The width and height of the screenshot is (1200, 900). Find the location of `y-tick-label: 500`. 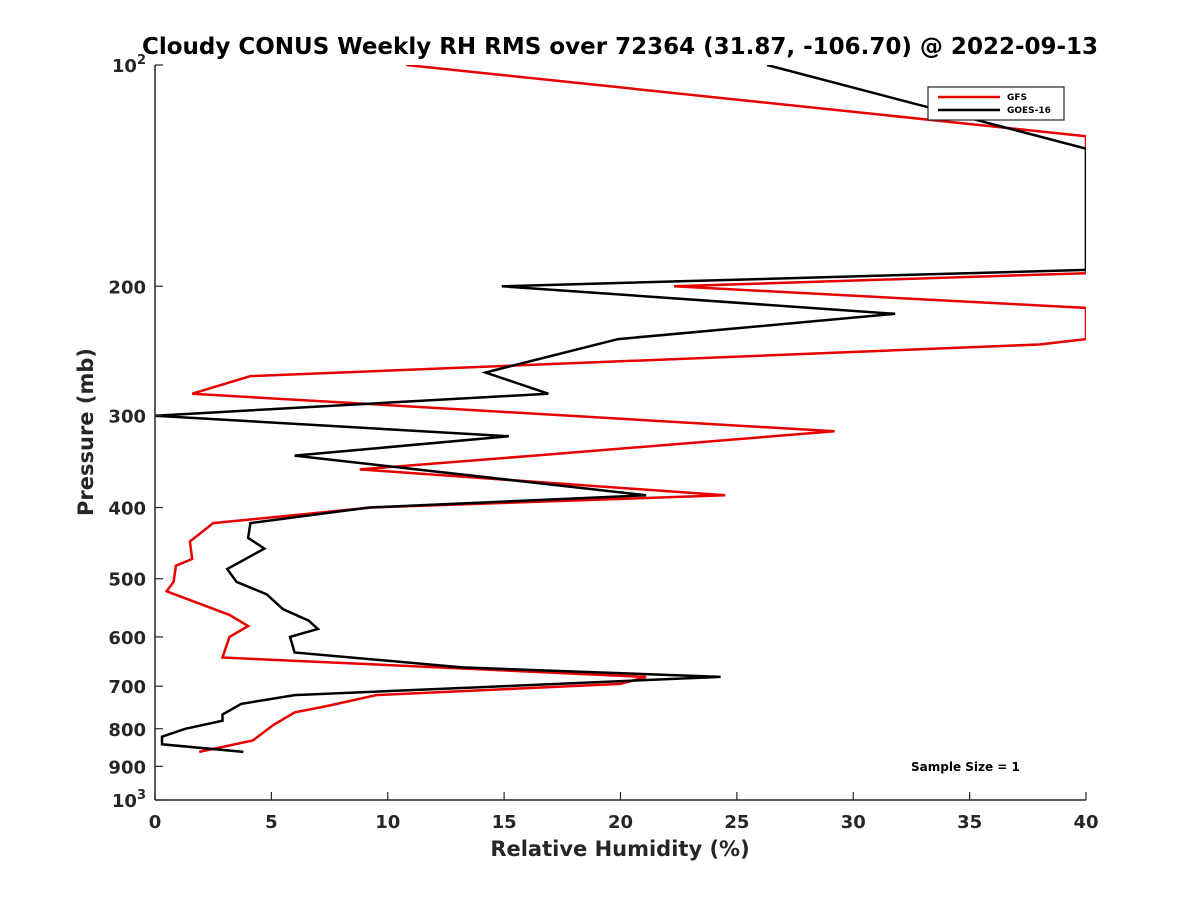

y-tick-label: 500 is located at coordinates (127, 580).